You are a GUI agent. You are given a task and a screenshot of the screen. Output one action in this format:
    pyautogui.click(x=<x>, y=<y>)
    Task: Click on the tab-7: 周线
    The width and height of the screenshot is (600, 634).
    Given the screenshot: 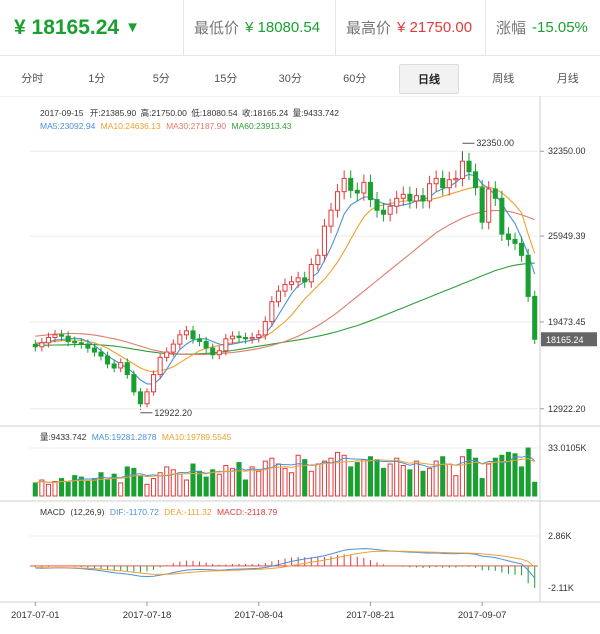 What is the action you would take?
    pyautogui.click(x=503, y=79)
    